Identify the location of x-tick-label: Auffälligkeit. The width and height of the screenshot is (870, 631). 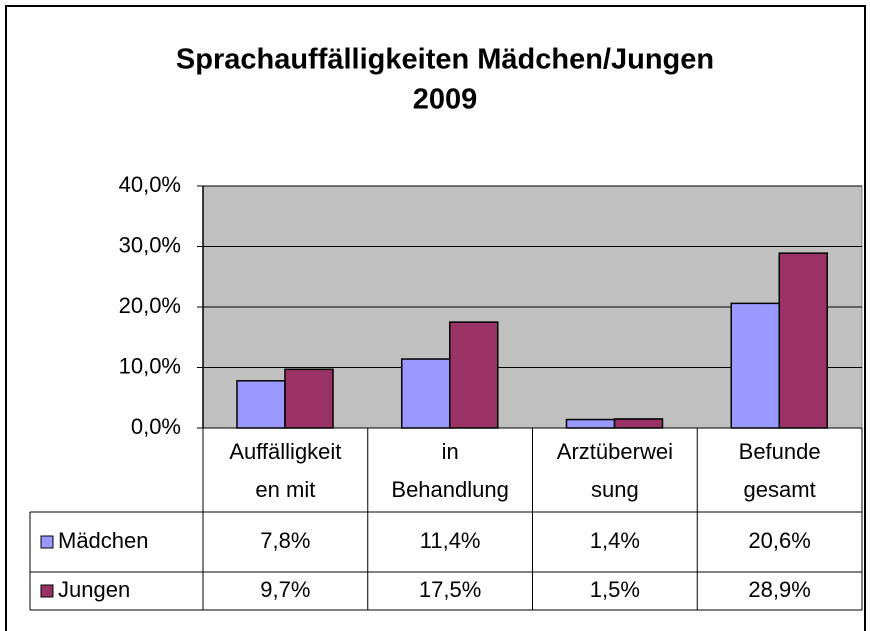
(285, 451).